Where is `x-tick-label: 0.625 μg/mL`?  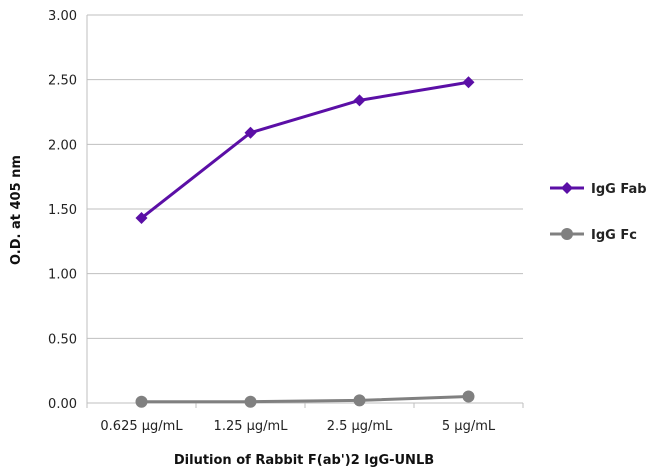 x-tick-label: 0.625 μg/mL is located at coordinates (141, 426).